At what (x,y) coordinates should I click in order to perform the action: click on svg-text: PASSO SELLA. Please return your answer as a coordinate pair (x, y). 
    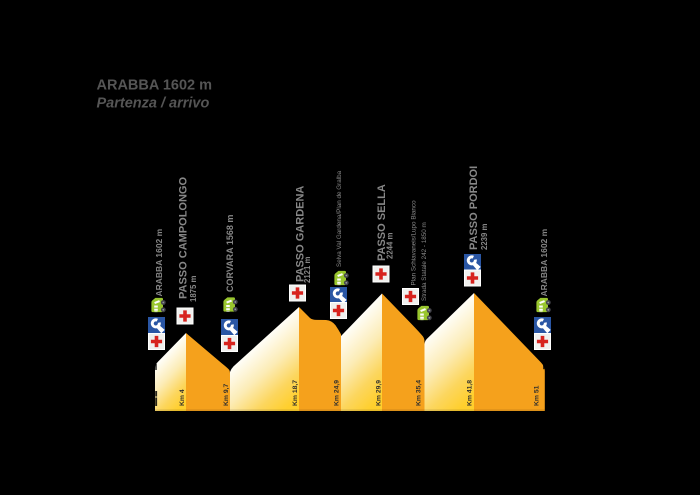
    Looking at the image, I should click on (382, 222).